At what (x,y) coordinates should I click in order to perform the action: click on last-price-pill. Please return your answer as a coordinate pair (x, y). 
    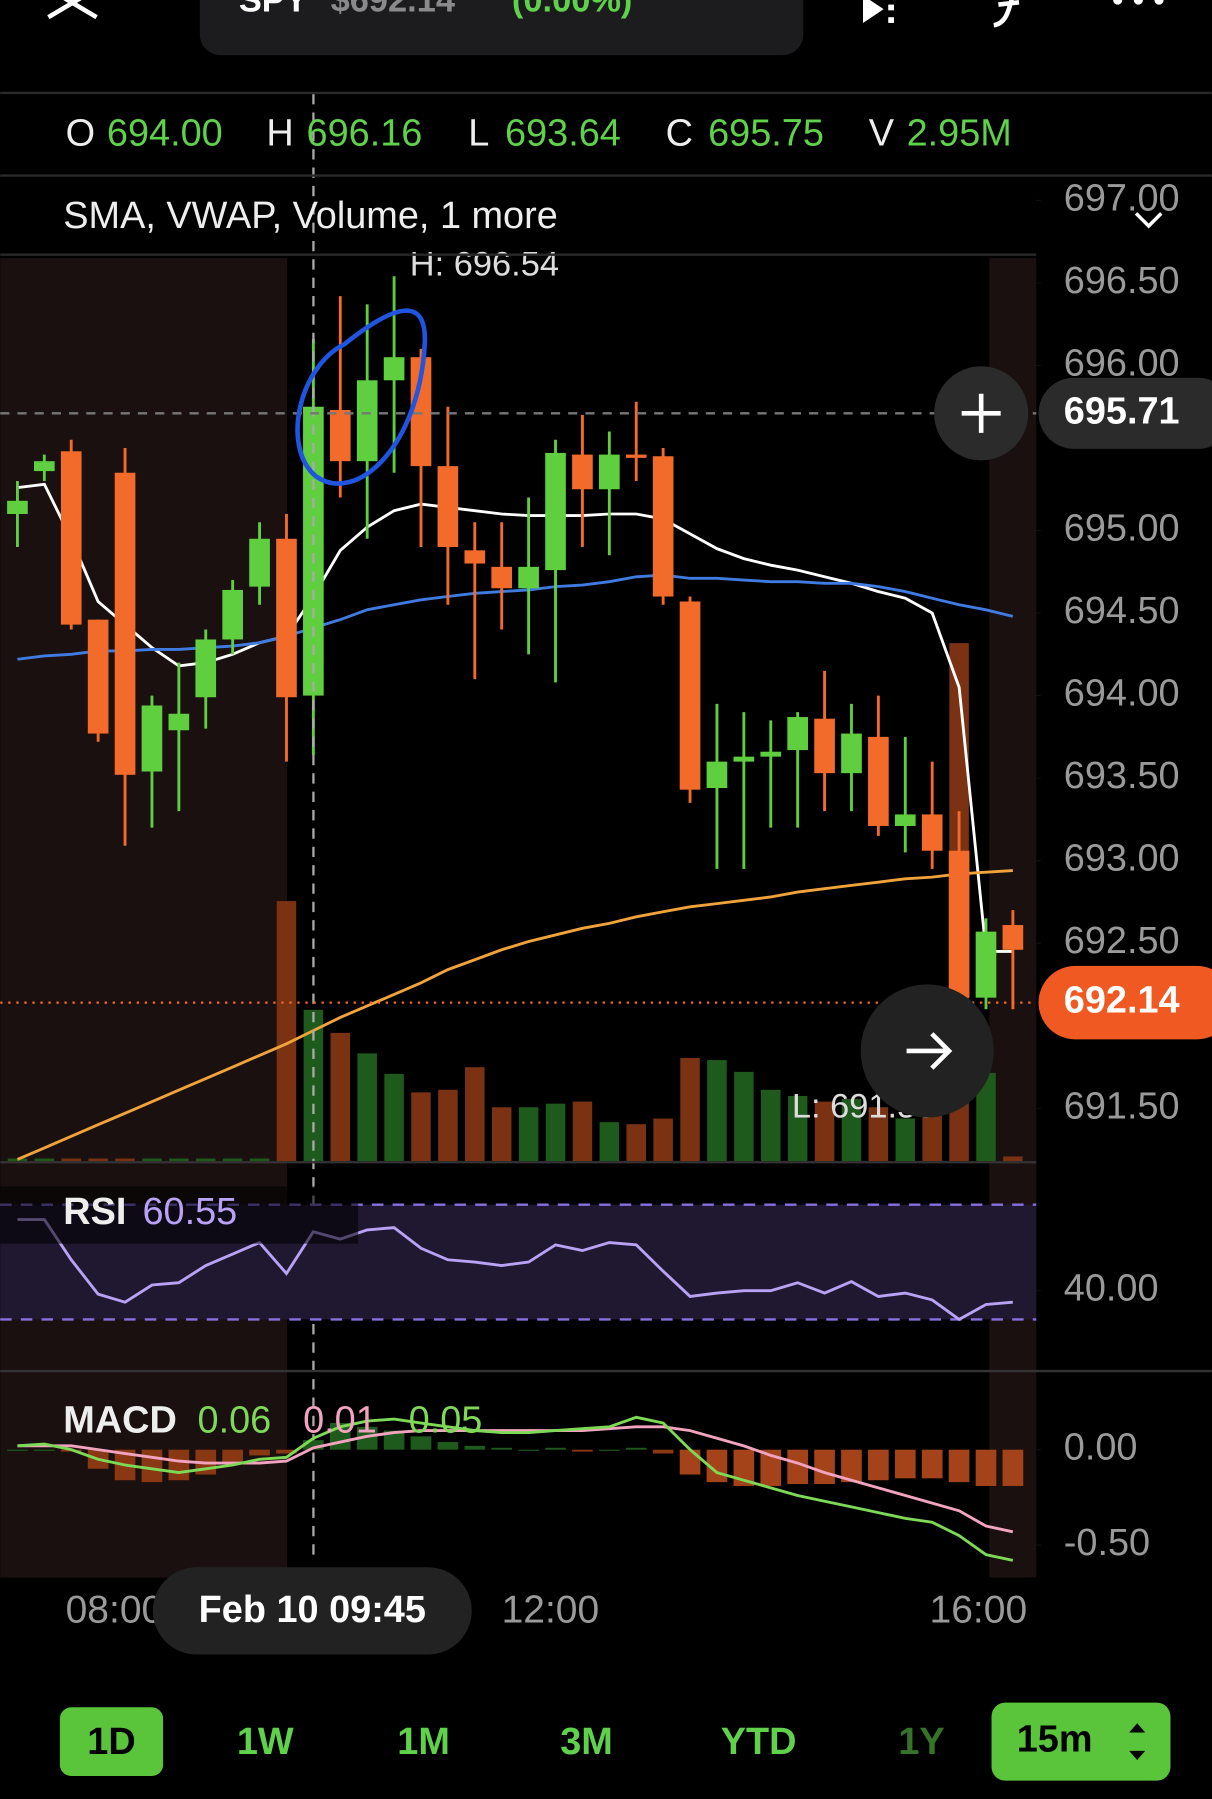
    Looking at the image, I should click on (1125, 1002).